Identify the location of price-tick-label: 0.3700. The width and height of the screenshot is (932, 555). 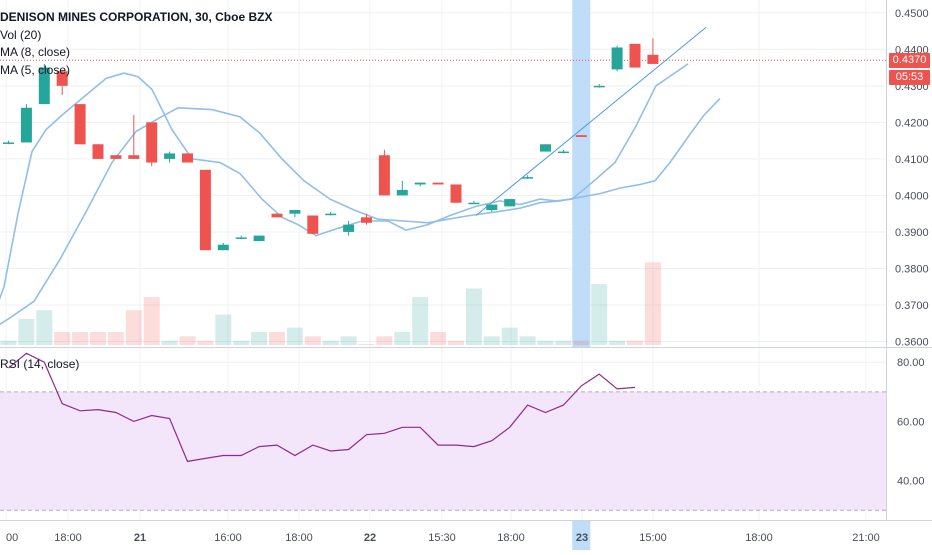
(912, 306).